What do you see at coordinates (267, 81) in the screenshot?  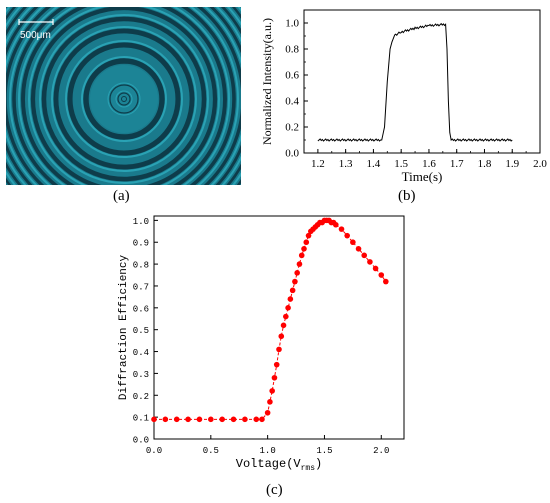 I see `chart-b-y-axis-label: Normalized Intensity(a.u.)` at bounding box center [267, 81].